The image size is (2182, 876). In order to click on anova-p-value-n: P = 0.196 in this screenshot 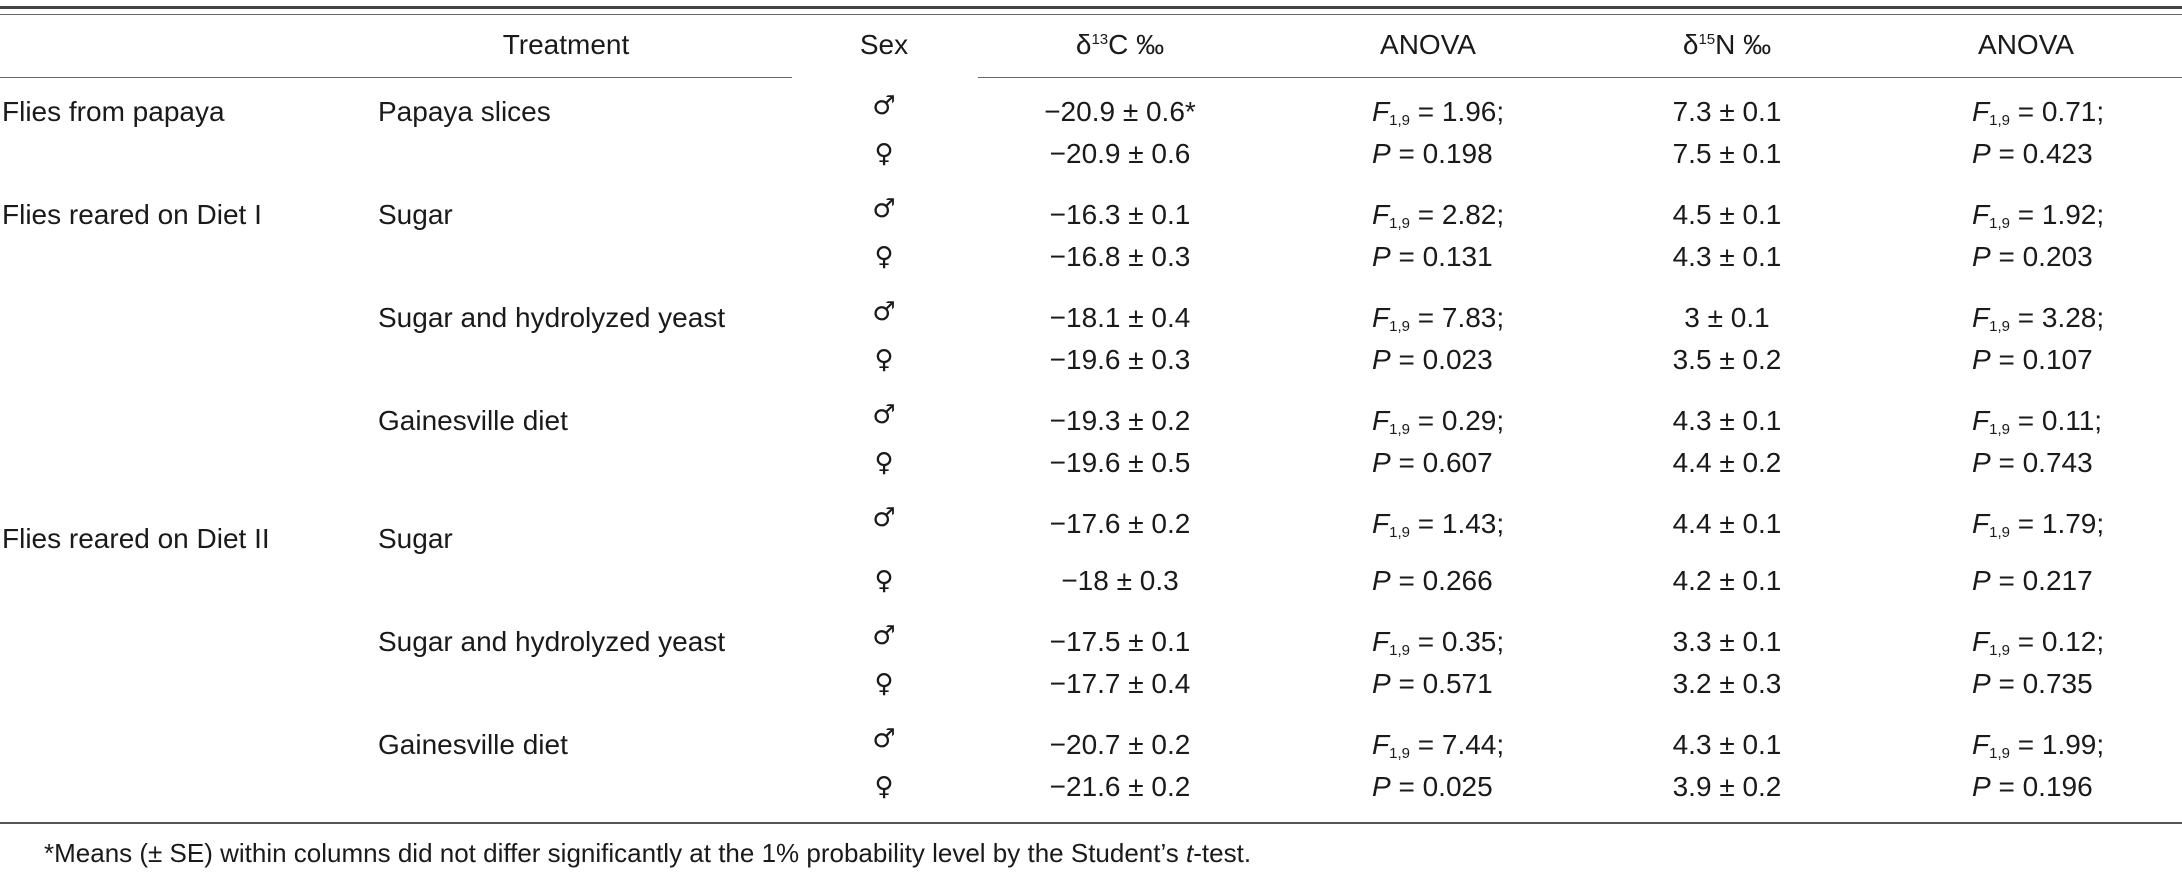, I will do `click(2032, 787)`.